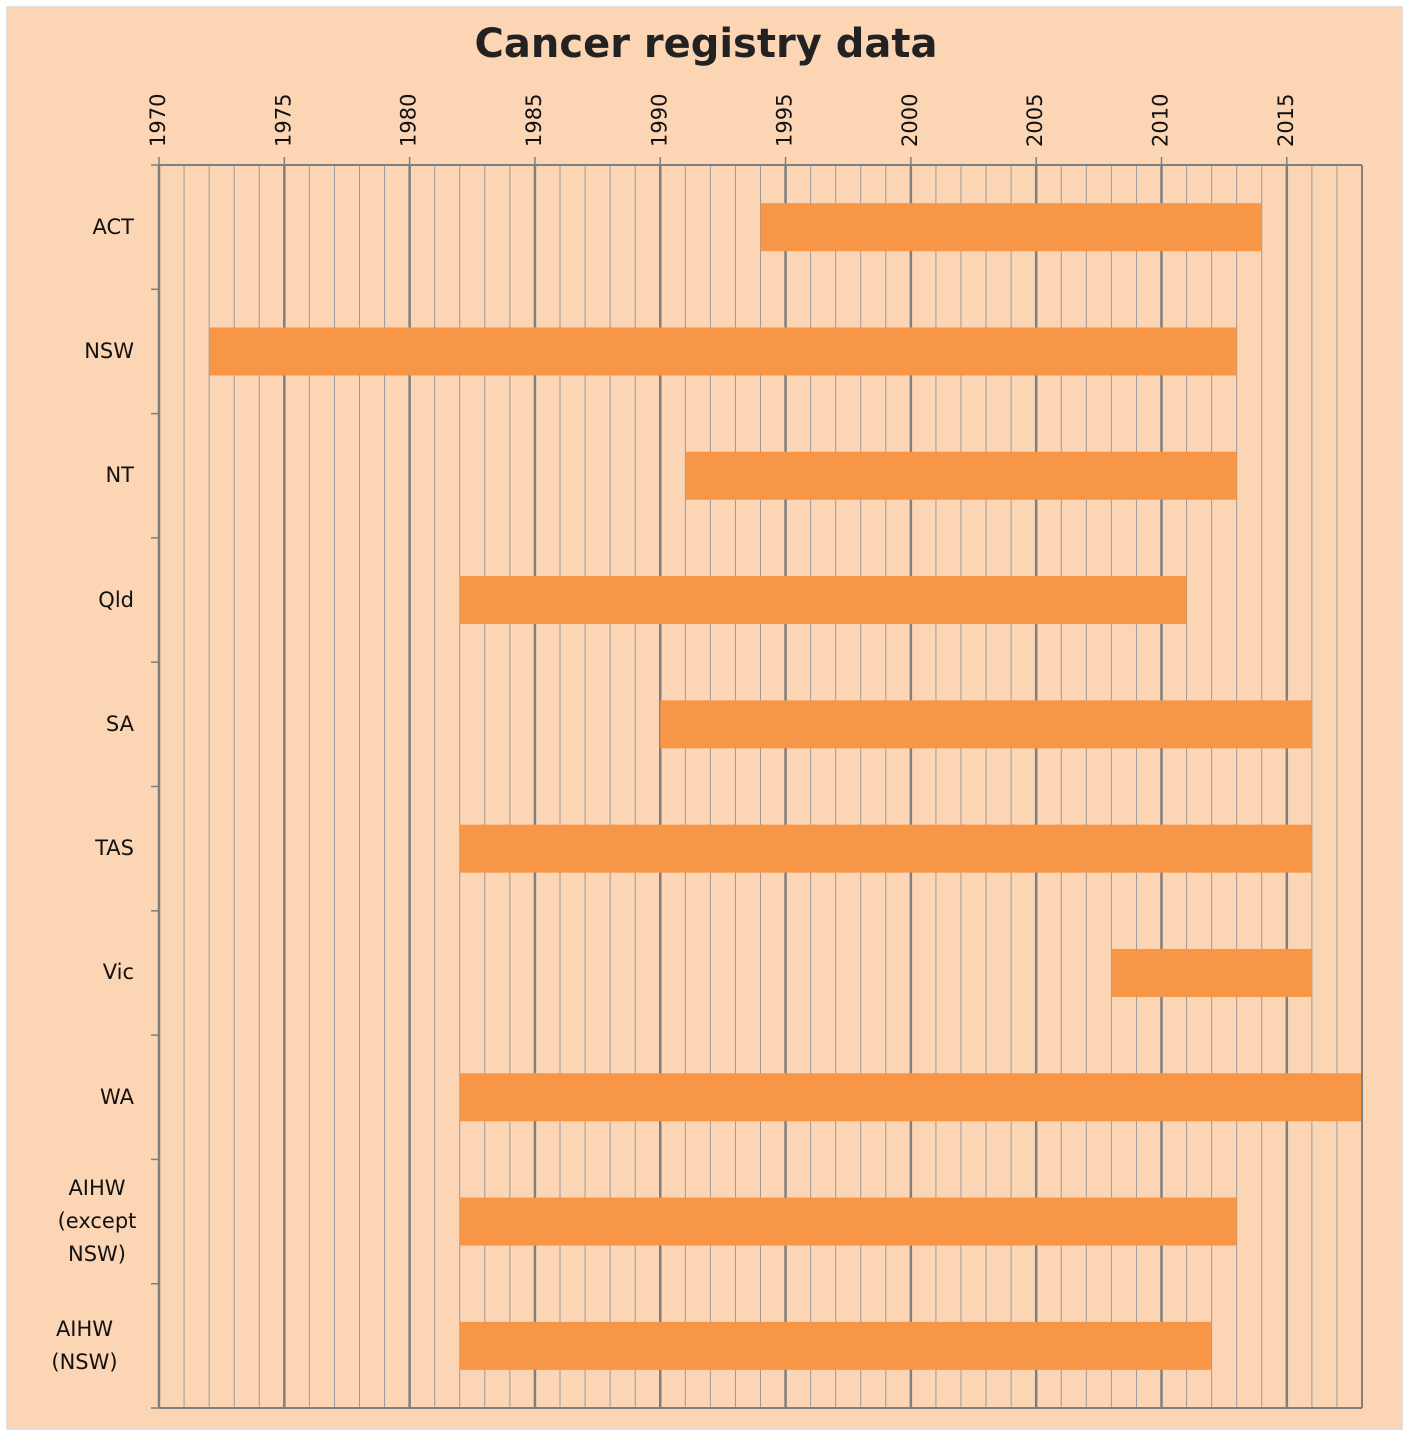 Image resolution: width=1409 pixels, height=1436 pixels. I want to click on y-tick-label: AIHW (NSW), so click(84, 1345).